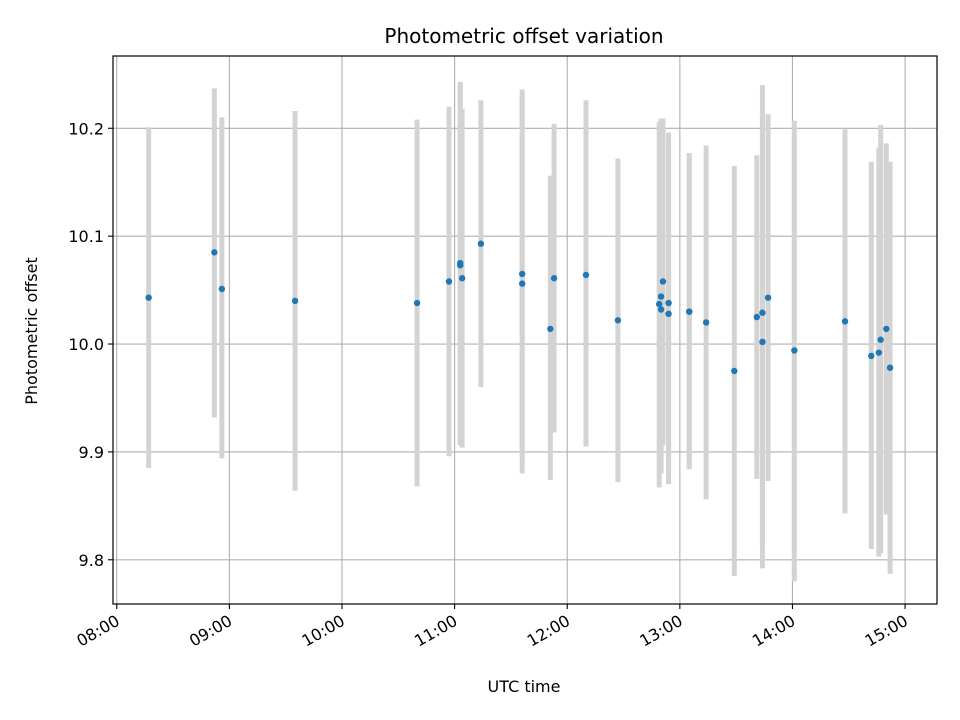  What do you see at coordinates (524, 686) in the screenshot?
I see `x-axis-label: UTC time` at bounding box center [524, 686].